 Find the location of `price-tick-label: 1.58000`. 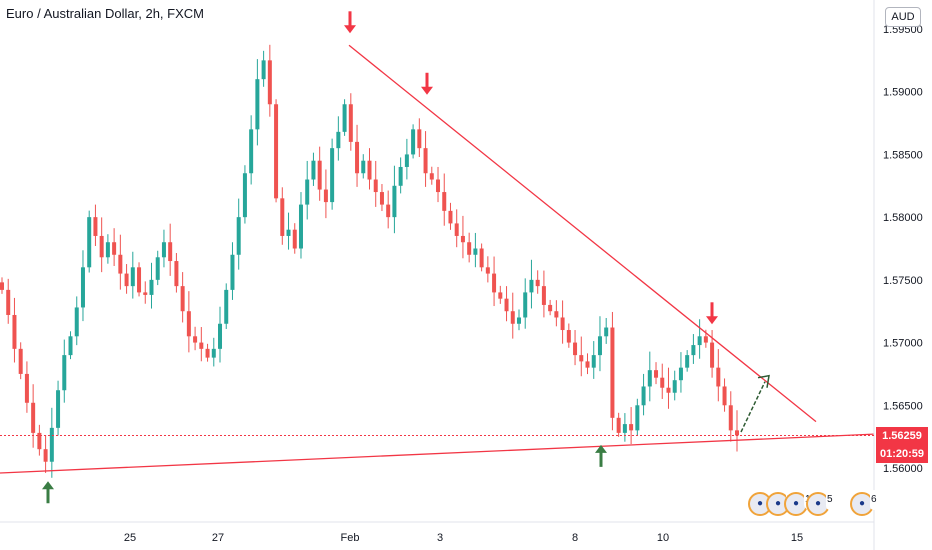

price-tick-label: 1.58000 is located at coordinates (903, 218).